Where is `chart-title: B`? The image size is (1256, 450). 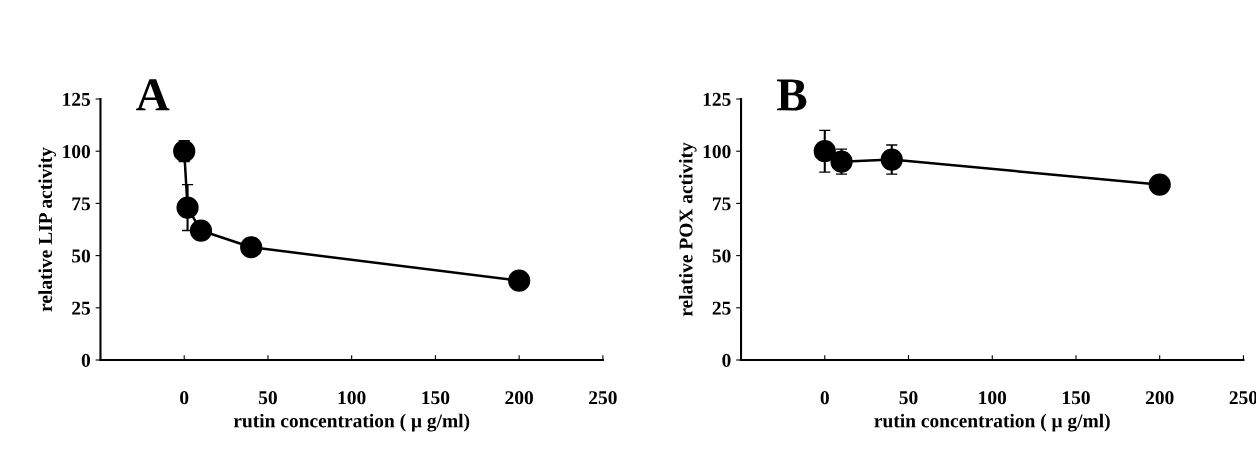 chart-title: B is located at coordinates (791, 95).